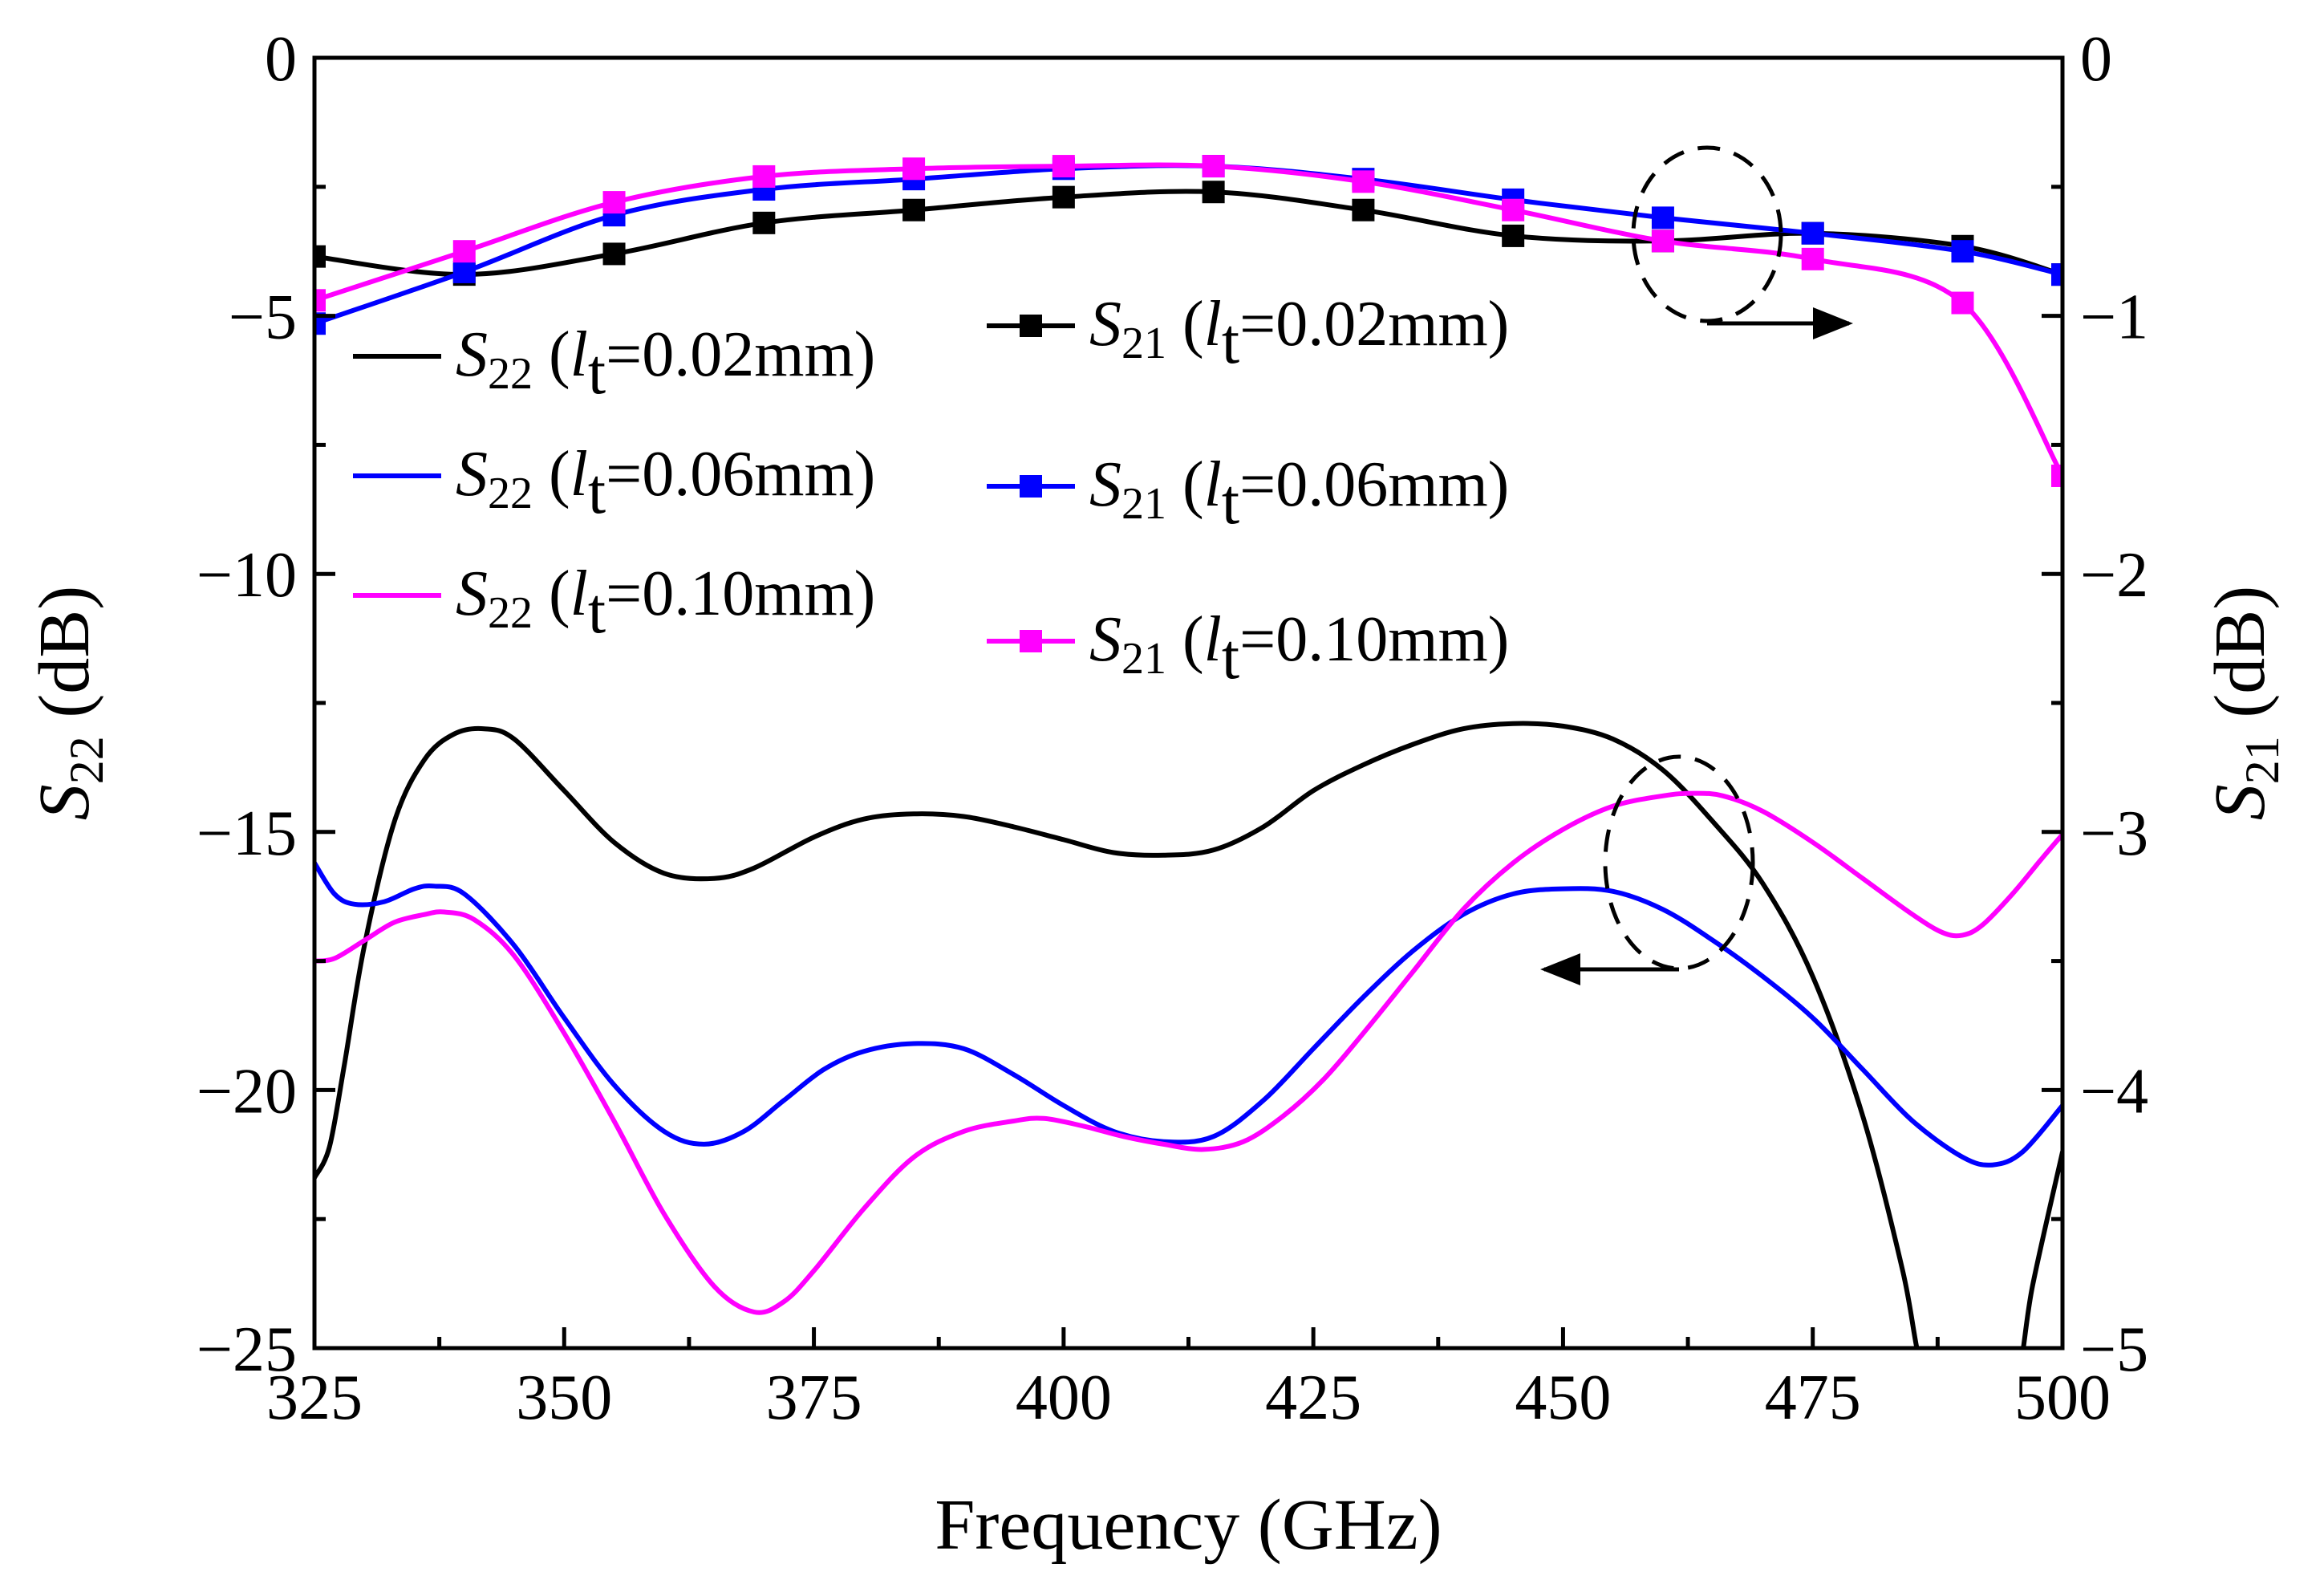 The width and height of the screenshot is (2324, 1576). What do you see at coordinates (64, 661) in the screenshot?
I see `y-left-axis-title-unit: (dB)` at bounding box center [64, 661].